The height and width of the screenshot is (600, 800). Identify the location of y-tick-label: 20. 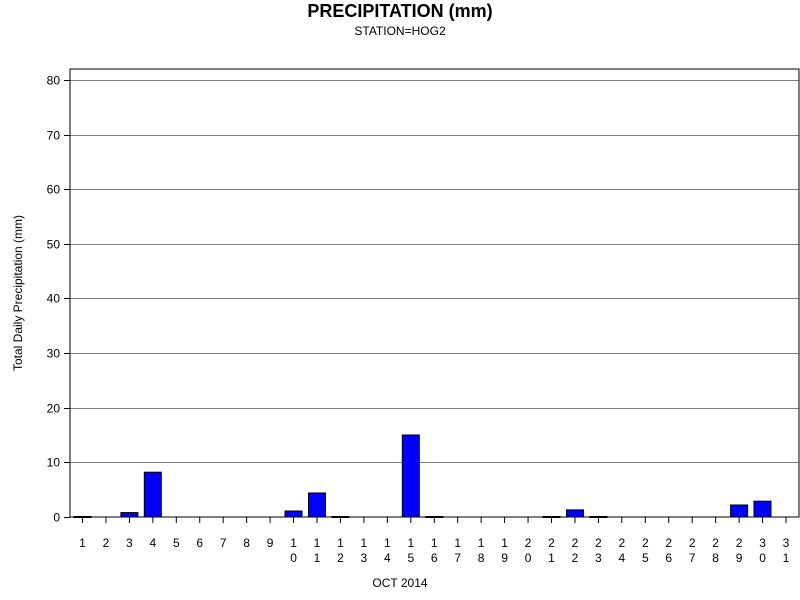
(54, 409).